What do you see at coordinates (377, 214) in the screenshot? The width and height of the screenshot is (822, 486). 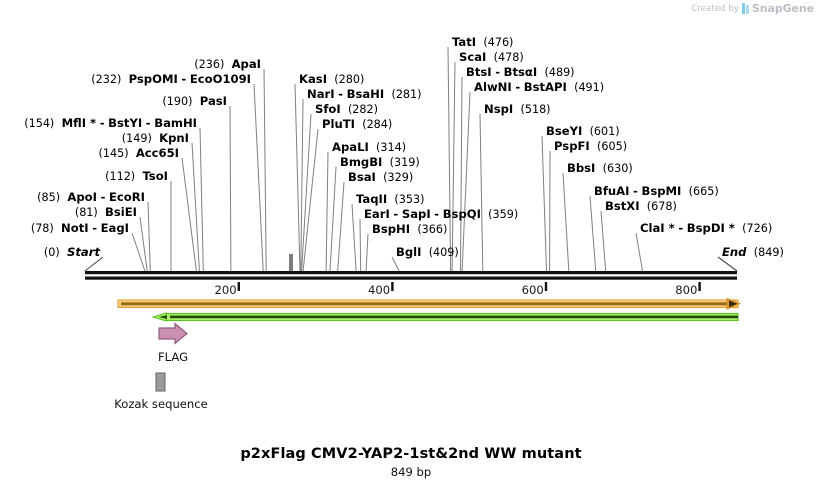 I see `enzyme-name: EarI` at bounding box center [377, 214].